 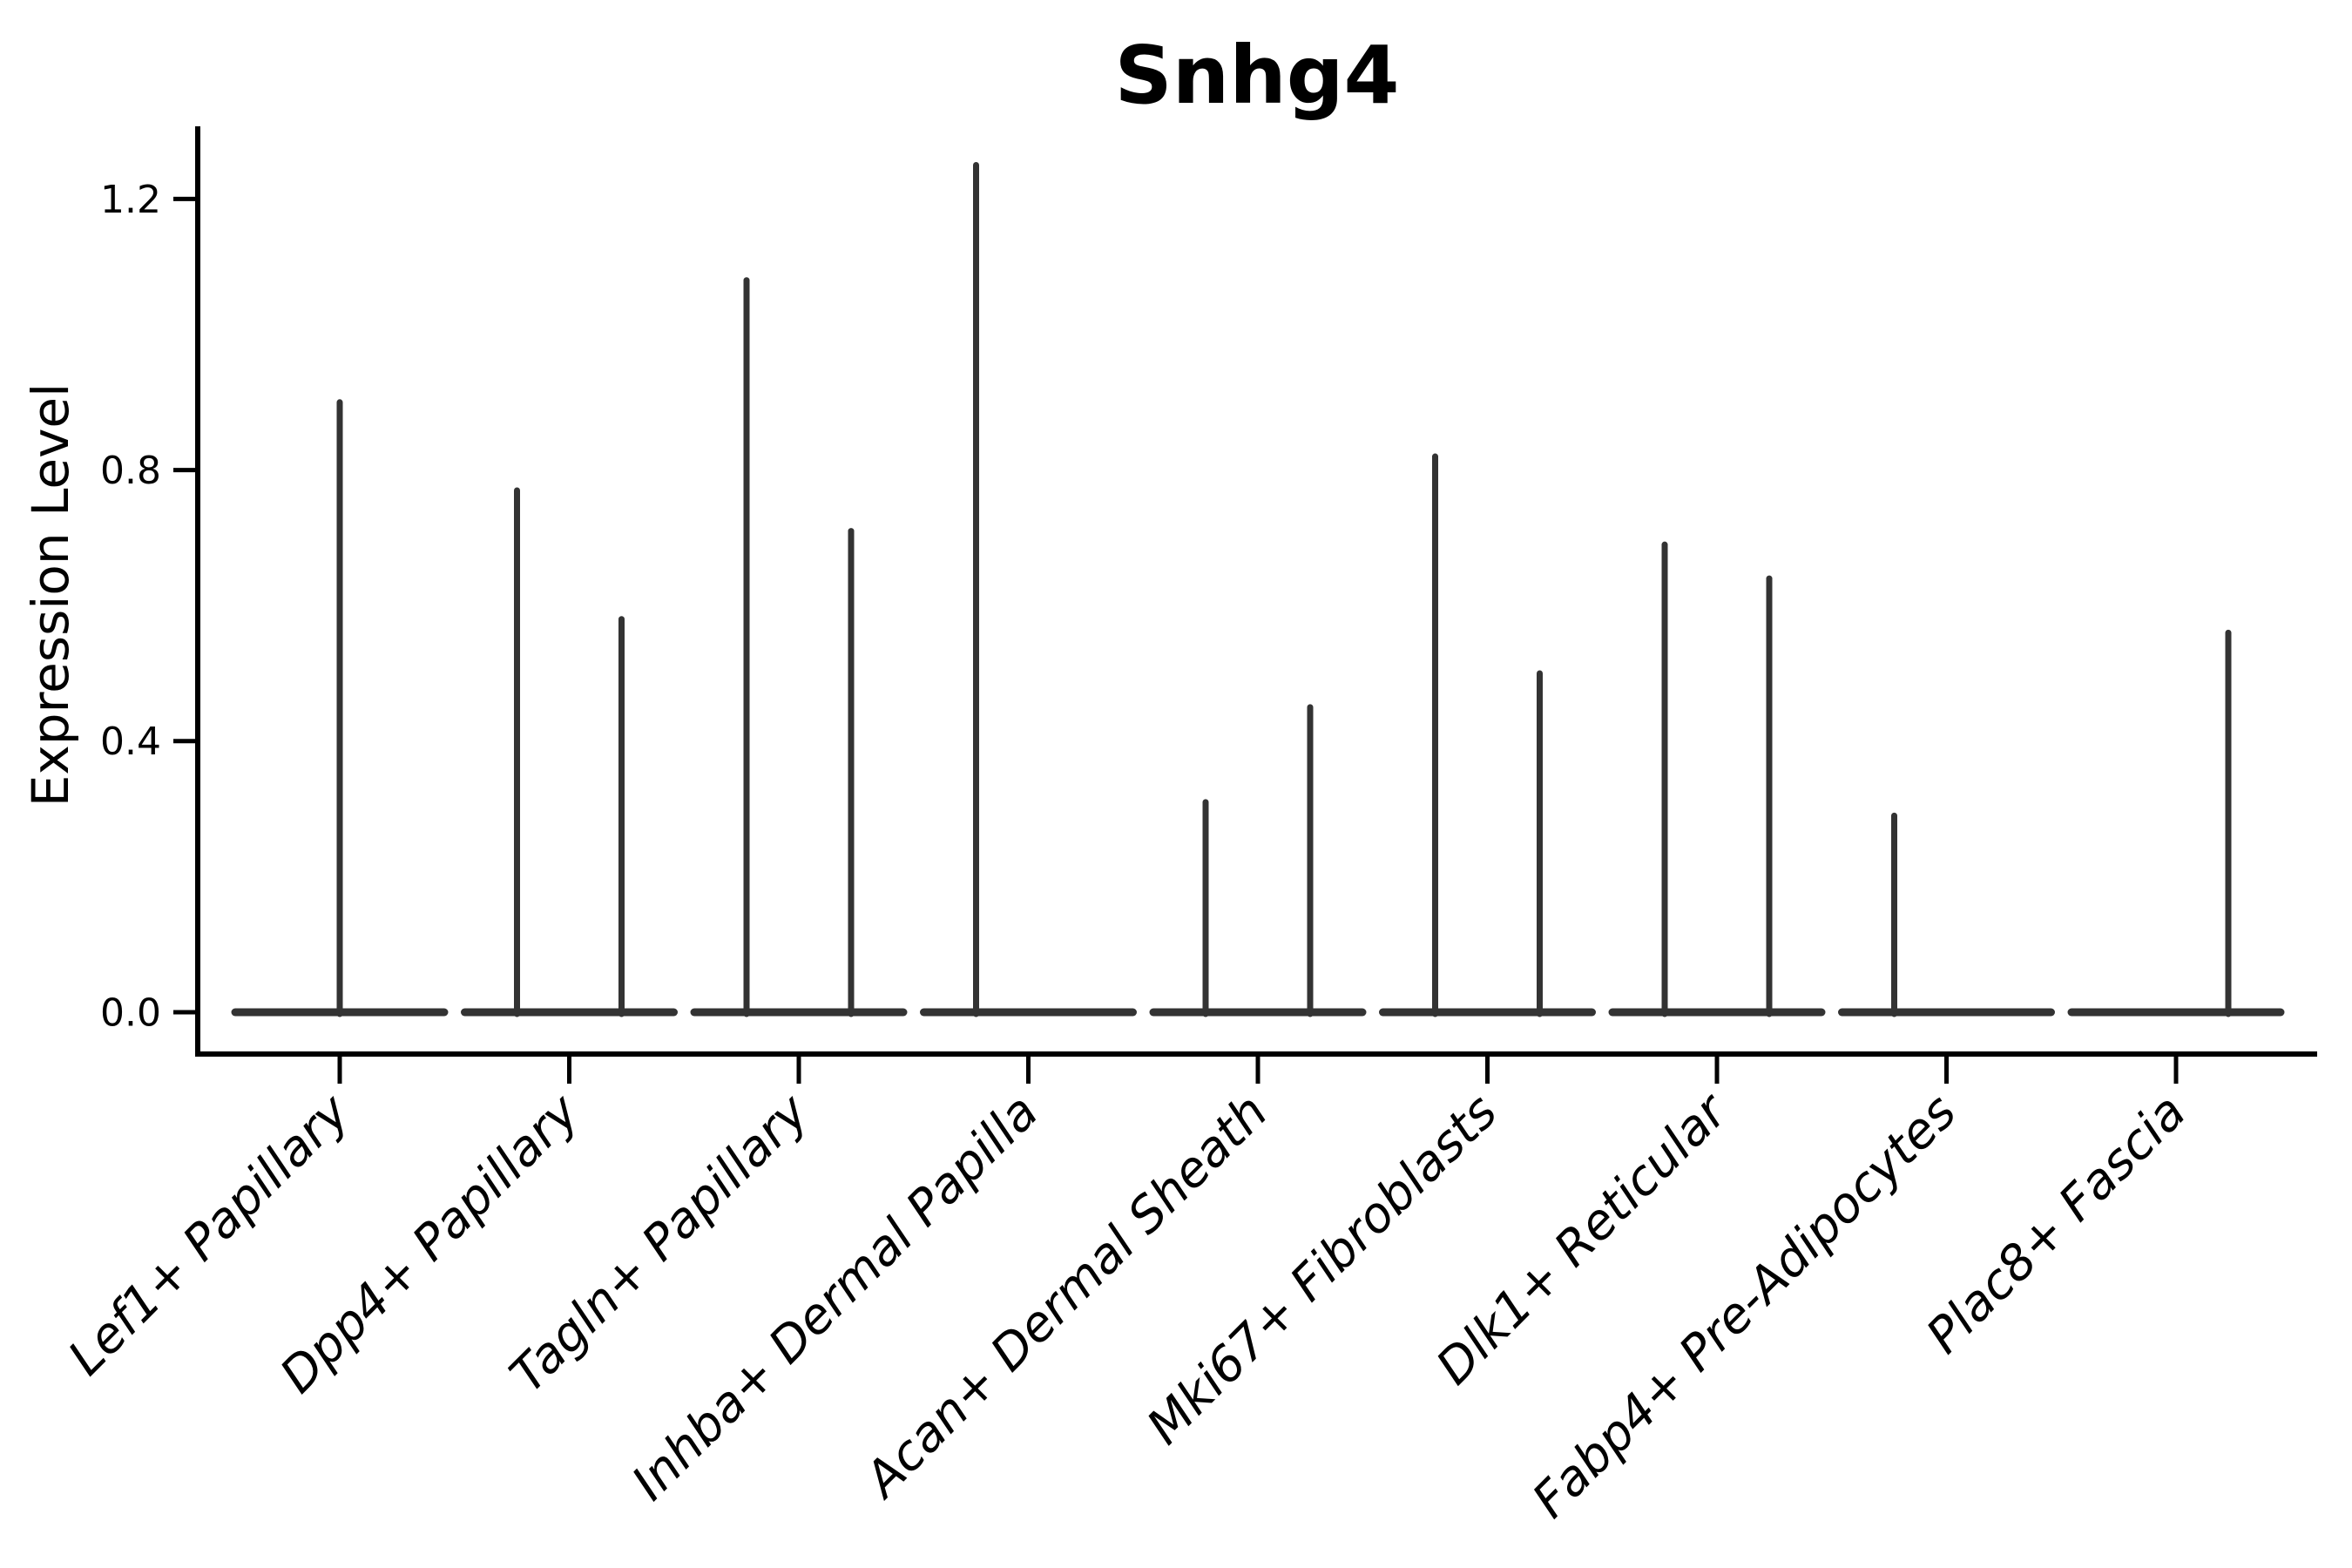 What do you see at coordinates (130, 471) in the screenshot?
I see `y-tick-label: 0.8` at bounding box center [130, 471].